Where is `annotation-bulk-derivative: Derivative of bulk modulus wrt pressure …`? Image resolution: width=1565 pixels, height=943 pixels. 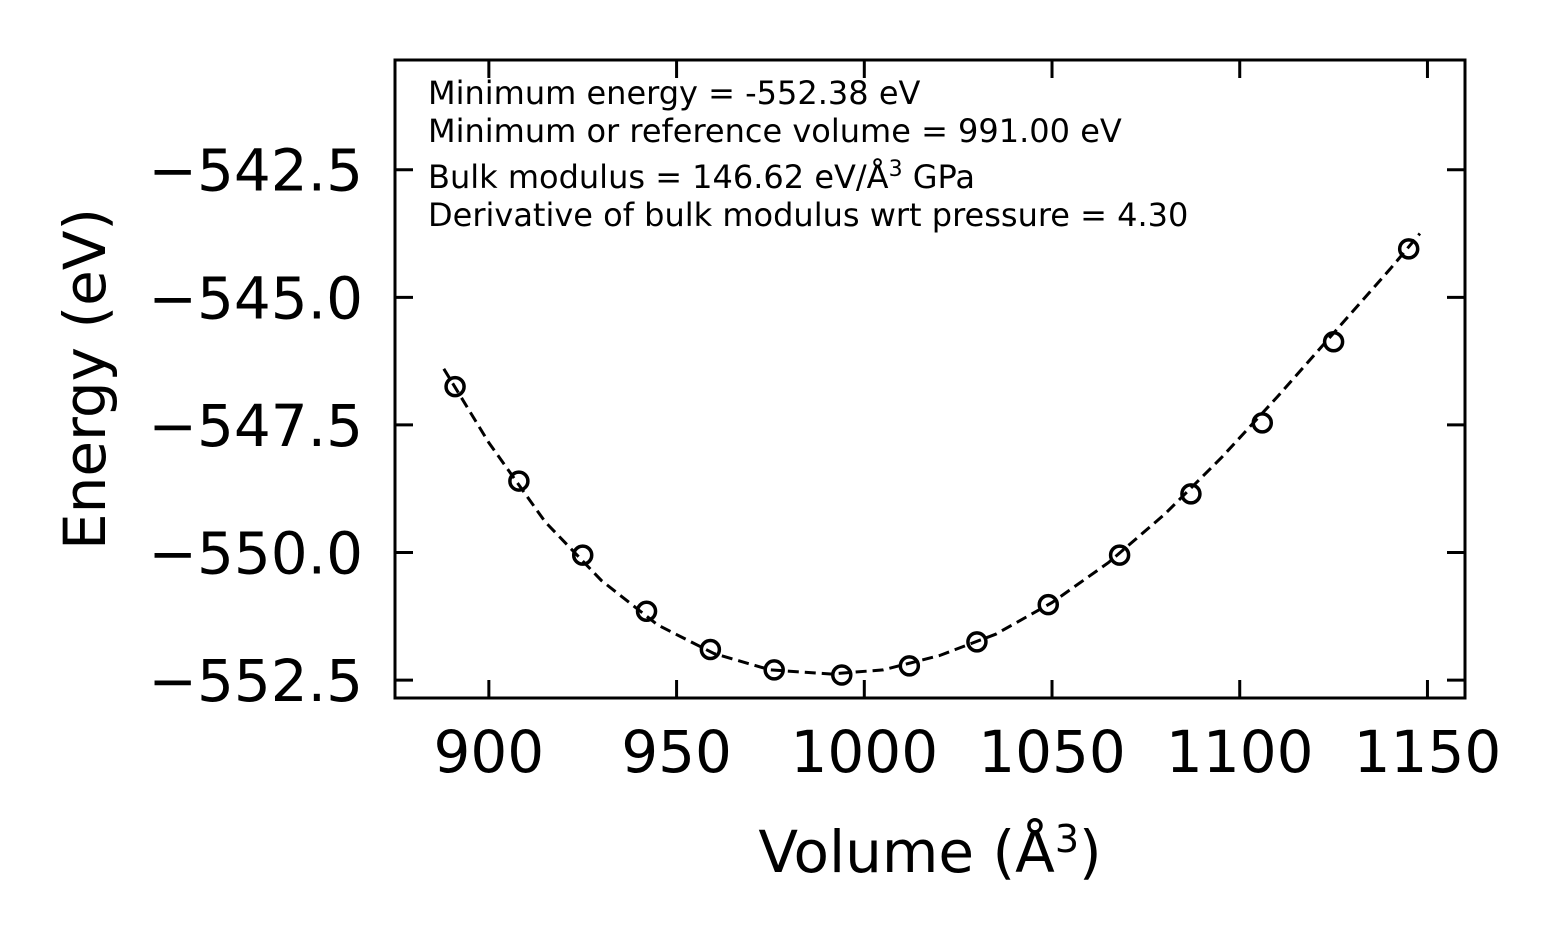
annotation-bulk-derivative: Derivative of bulk modulus wrt pressure … is located at coordinates (808, 215).